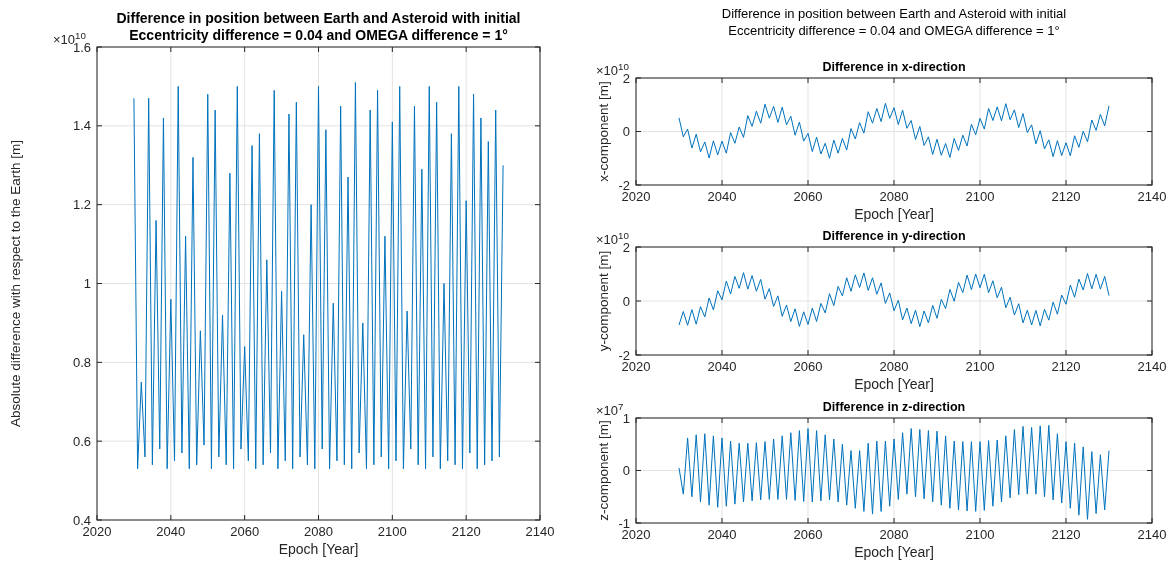 The height and width of the screenshot is (568, 1176). Describe the element at coordinates (15, 283) in the screenshot. I see `y-axis-title: Absolute difference with respect to the Earth [m]` at that location.